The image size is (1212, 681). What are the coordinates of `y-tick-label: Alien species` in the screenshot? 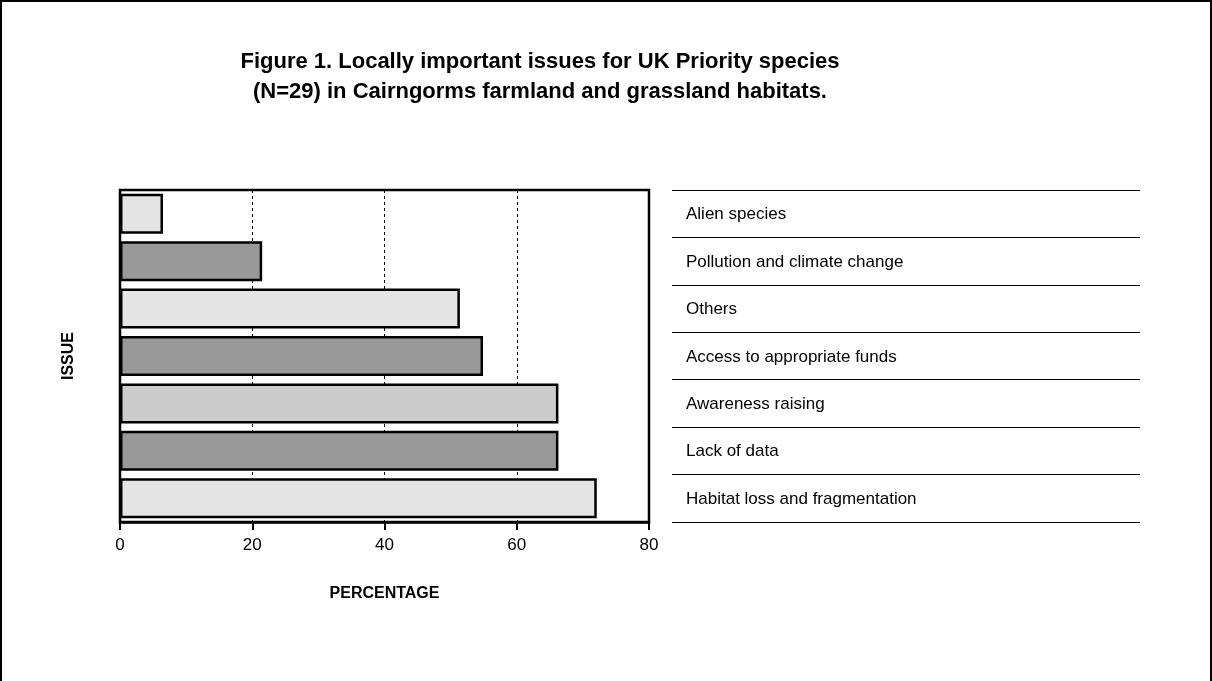 It's located at (736, 214).